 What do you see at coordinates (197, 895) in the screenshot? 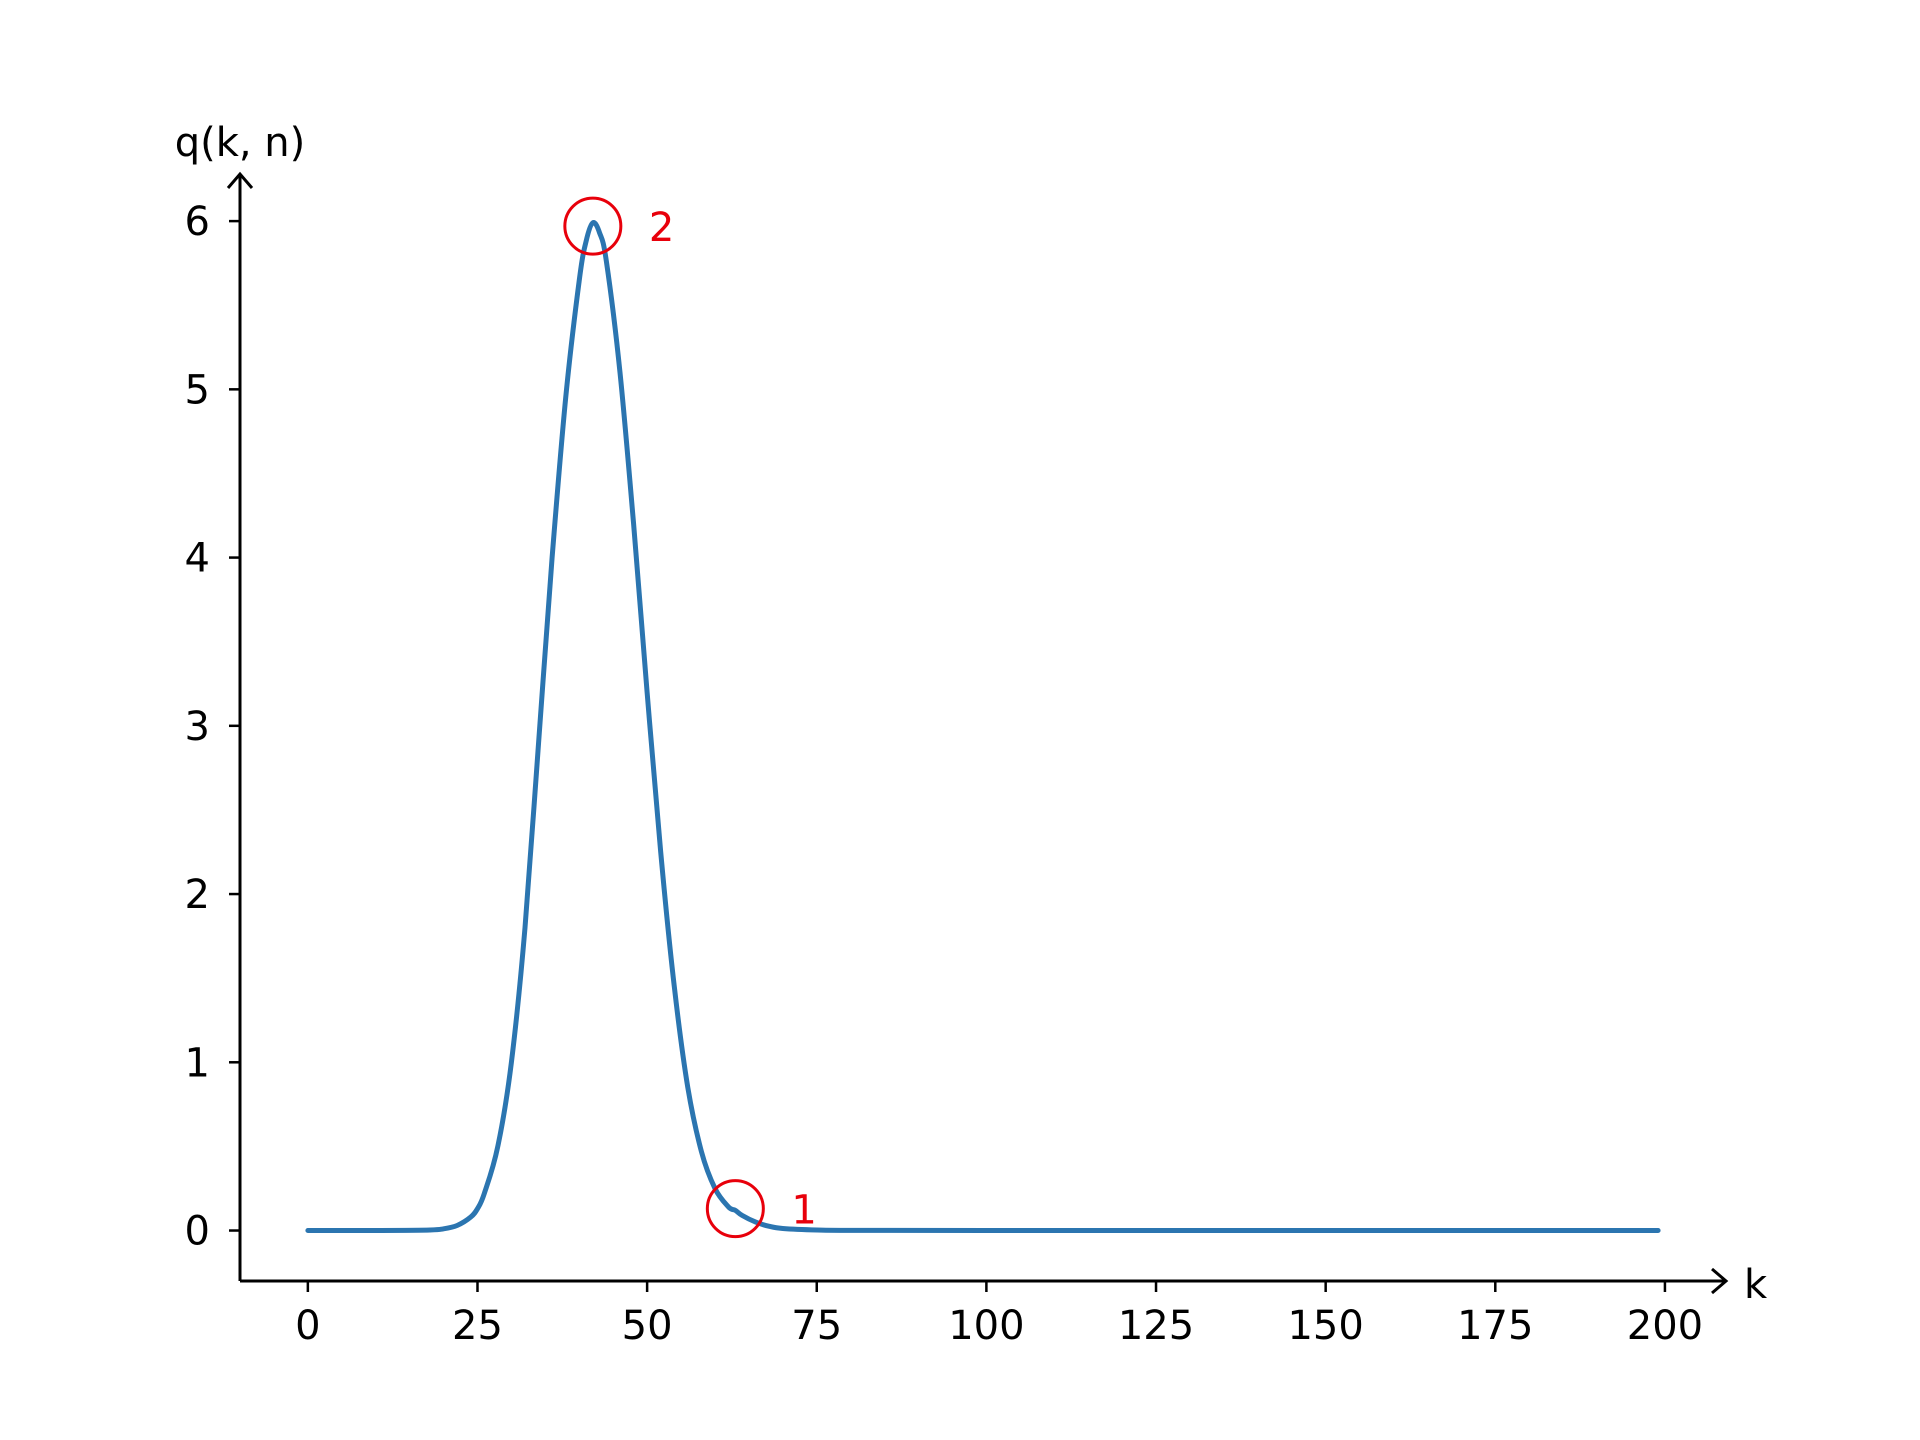
I see `y-tick-label: 2` at bounding box center [197, 895].